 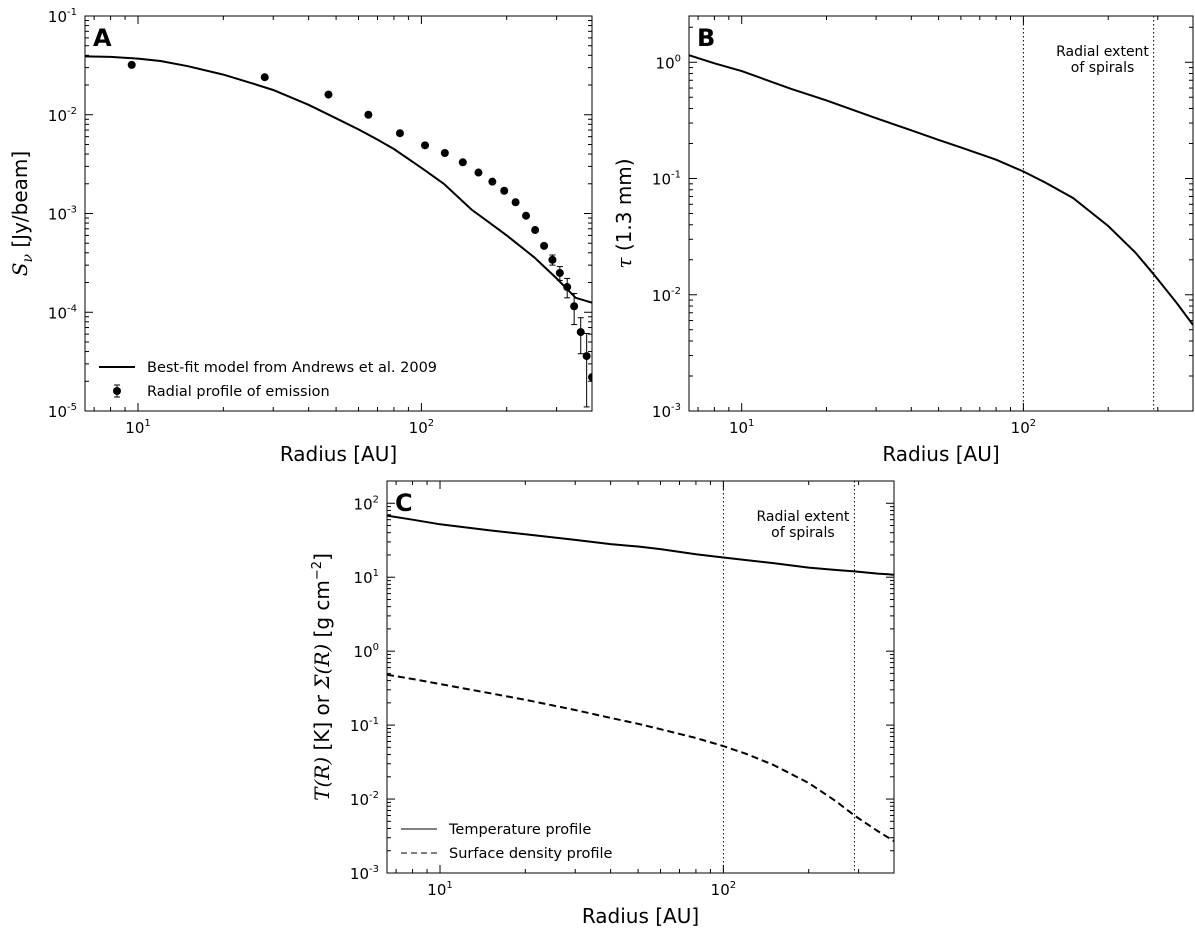 I want to click on y-axis-label: T(R) [K] or Σ(R) [g cm−2], so click(x=322, y=677).